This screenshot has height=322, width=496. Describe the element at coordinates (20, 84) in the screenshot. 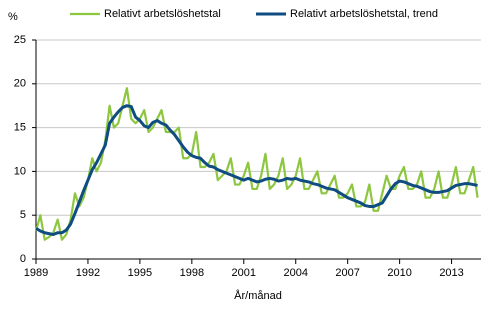

I see `y-tick-label: 20` at that location.